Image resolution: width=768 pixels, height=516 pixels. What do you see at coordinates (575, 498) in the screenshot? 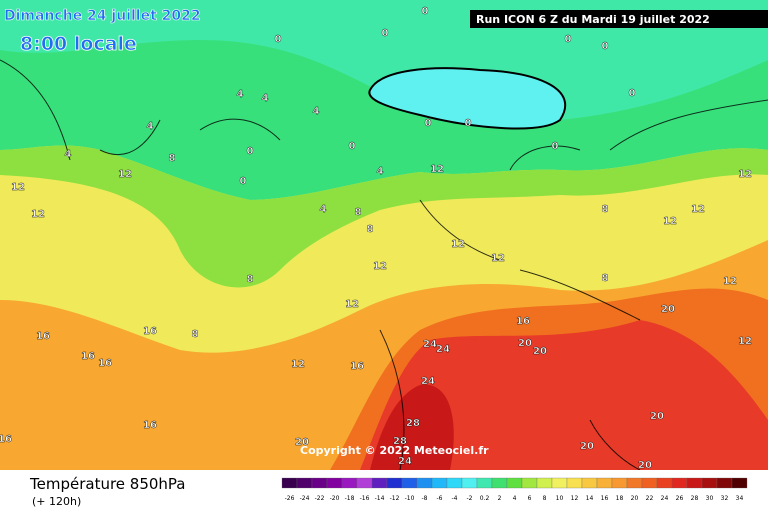
I see `colorbar-label: 12` at bounding box center [575, 498].